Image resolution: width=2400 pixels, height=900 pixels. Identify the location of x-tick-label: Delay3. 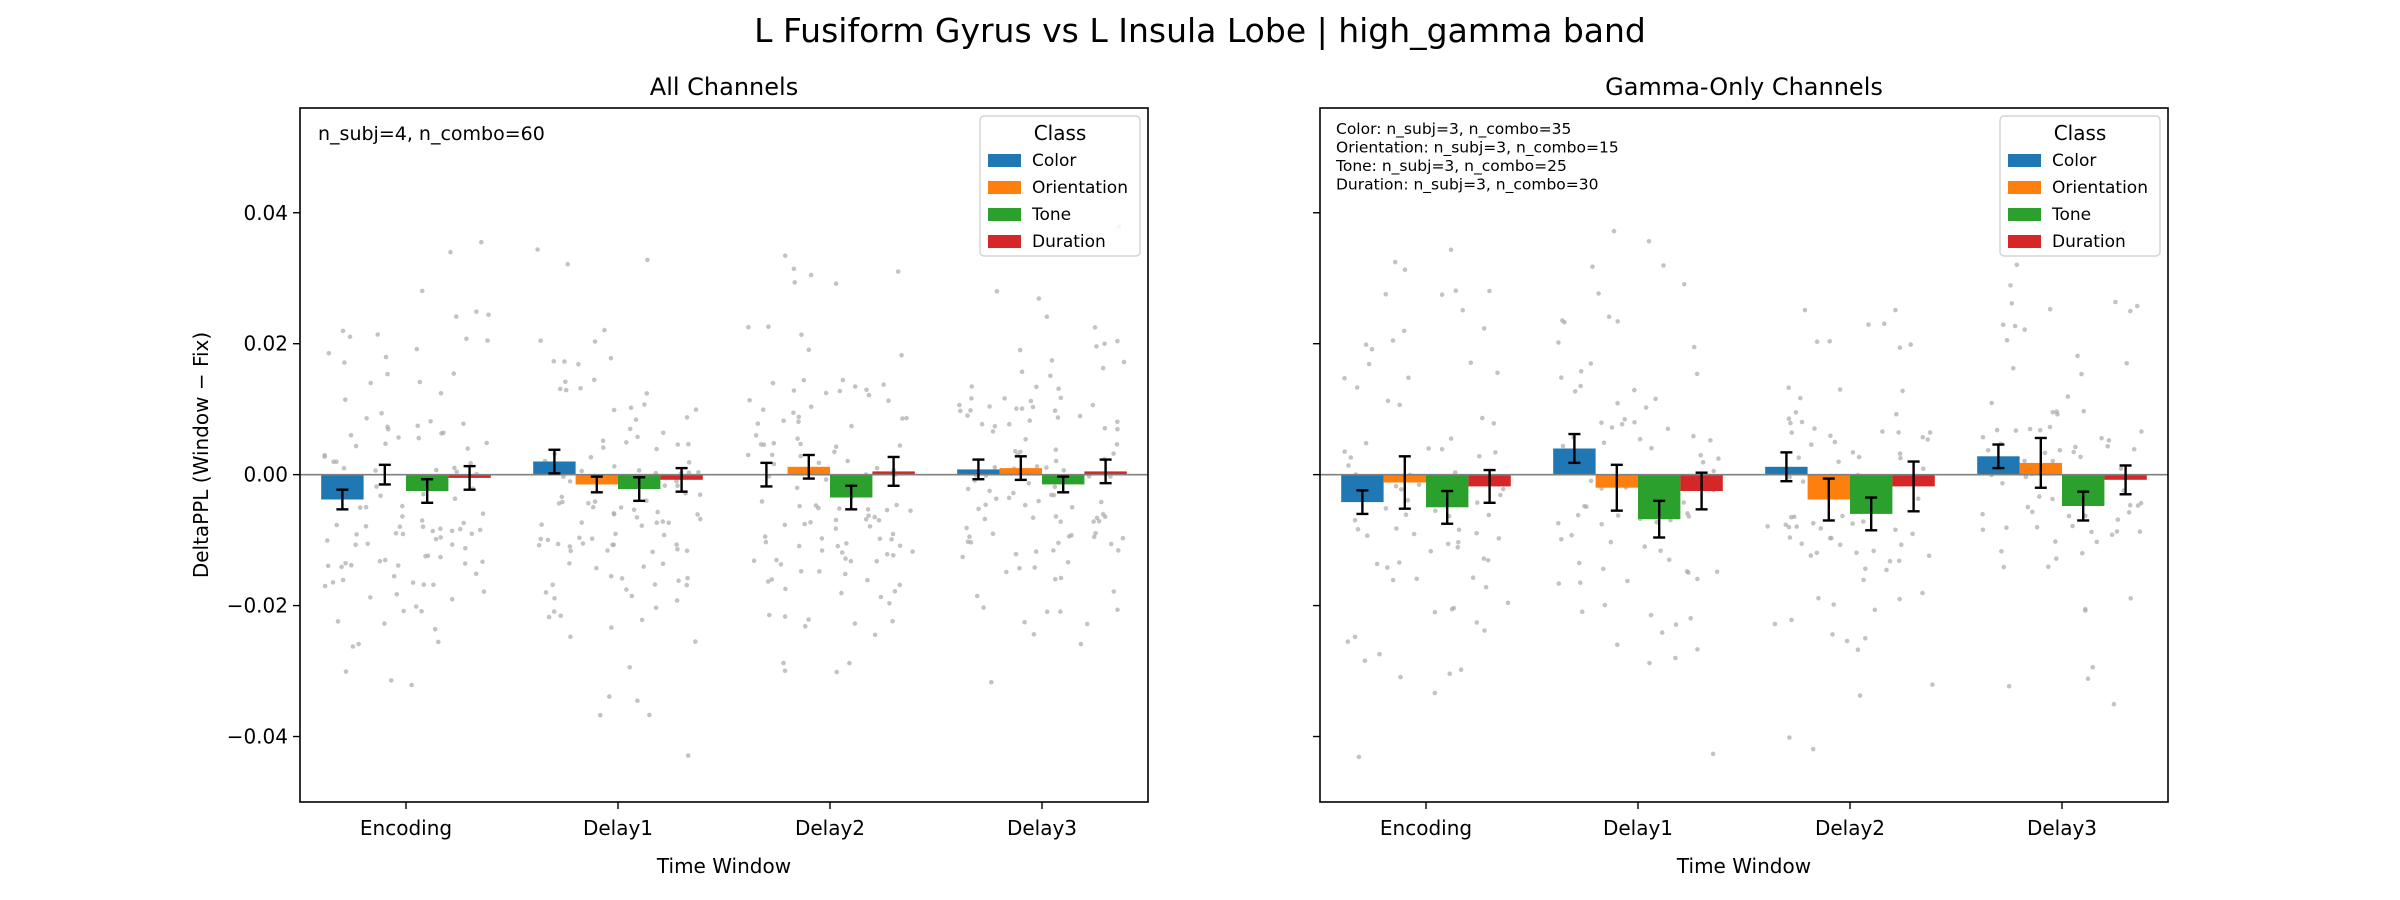
(1042, 828).